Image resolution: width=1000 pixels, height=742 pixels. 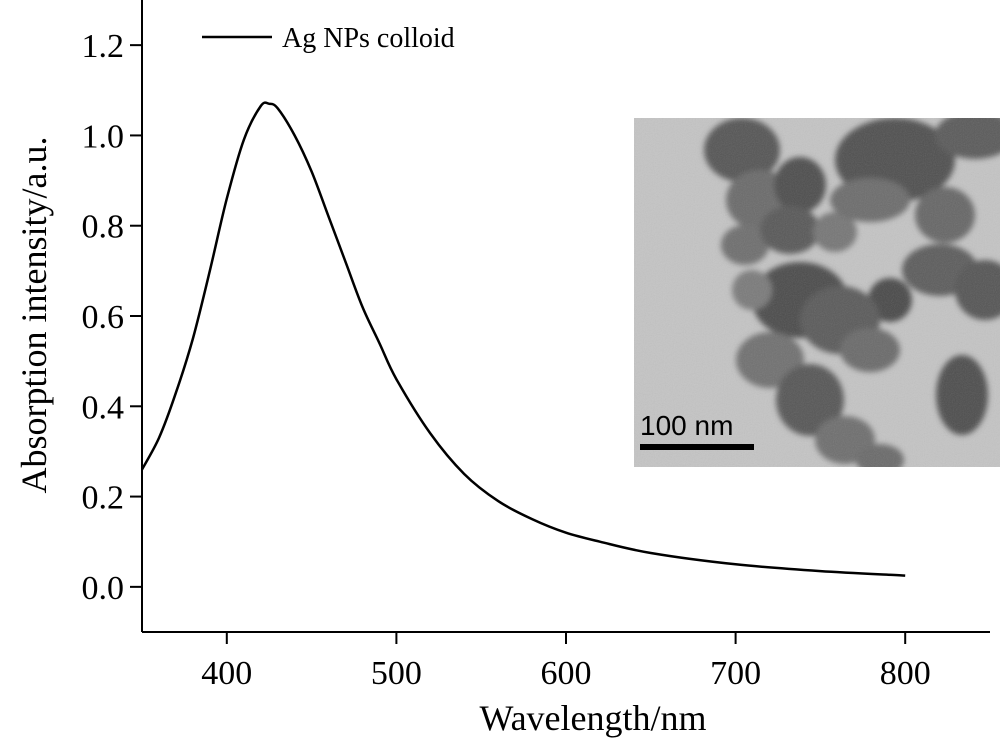 I want to click on x-tick-label: 700, so click(x=735, y=673).